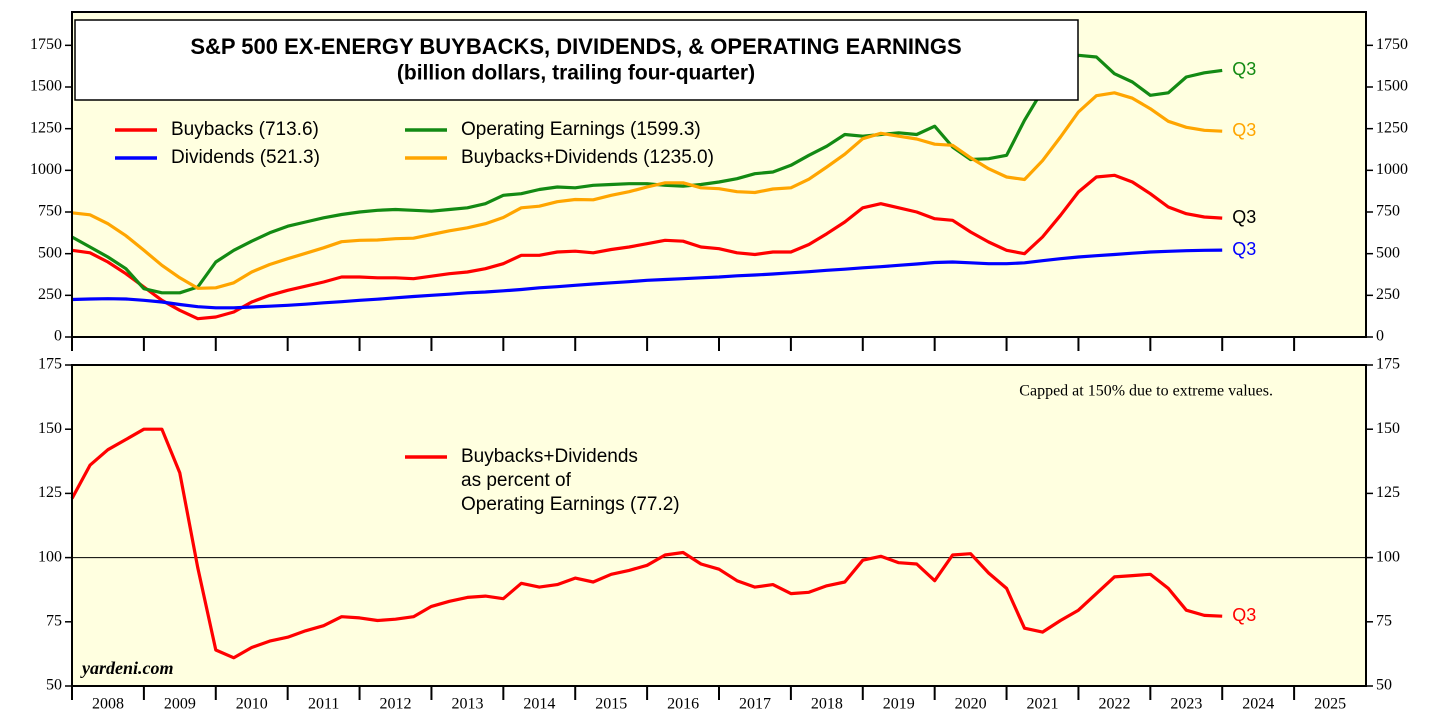  Describe the element at coordinates (647, 279) in the screenshot. I see `series-line` at that location.